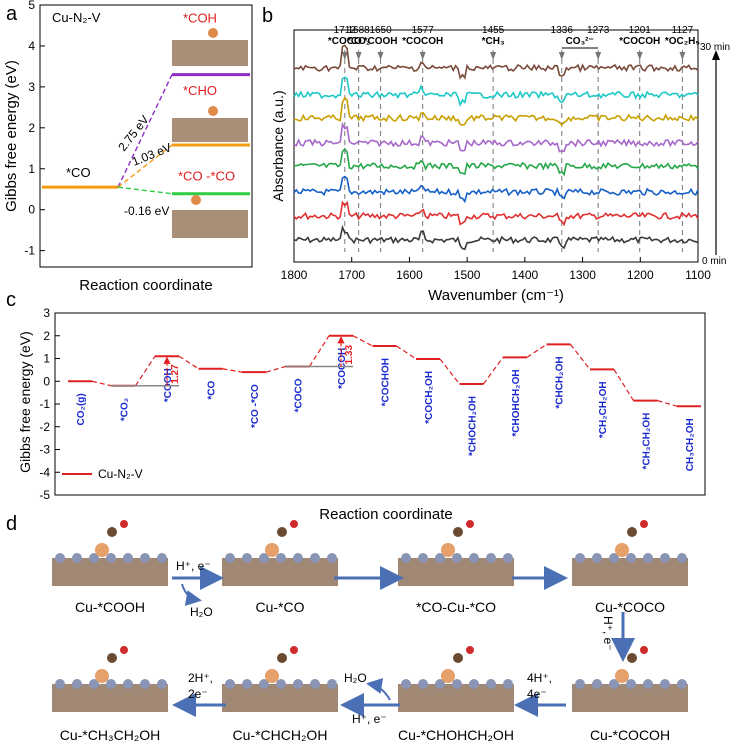  What do you see at coordinates (267, 16) in the screenshot?
I see `panel-label-b: b` at bounding box center [267, 16].